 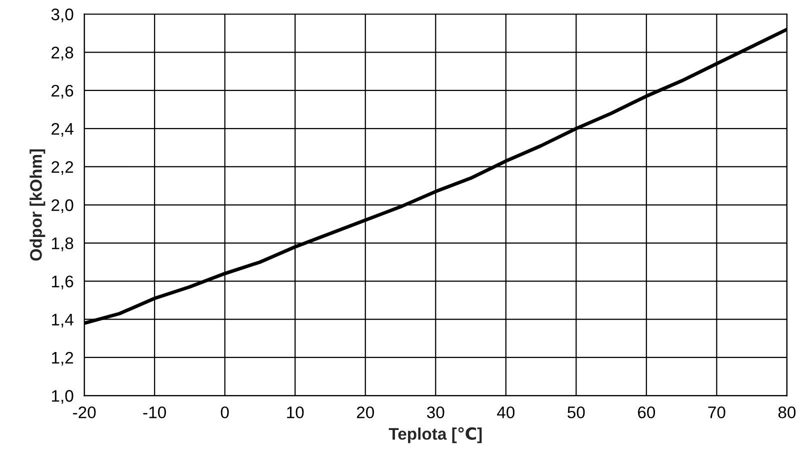 I want to click on y-tick-label: 2,2, so click(x=63, y=168).